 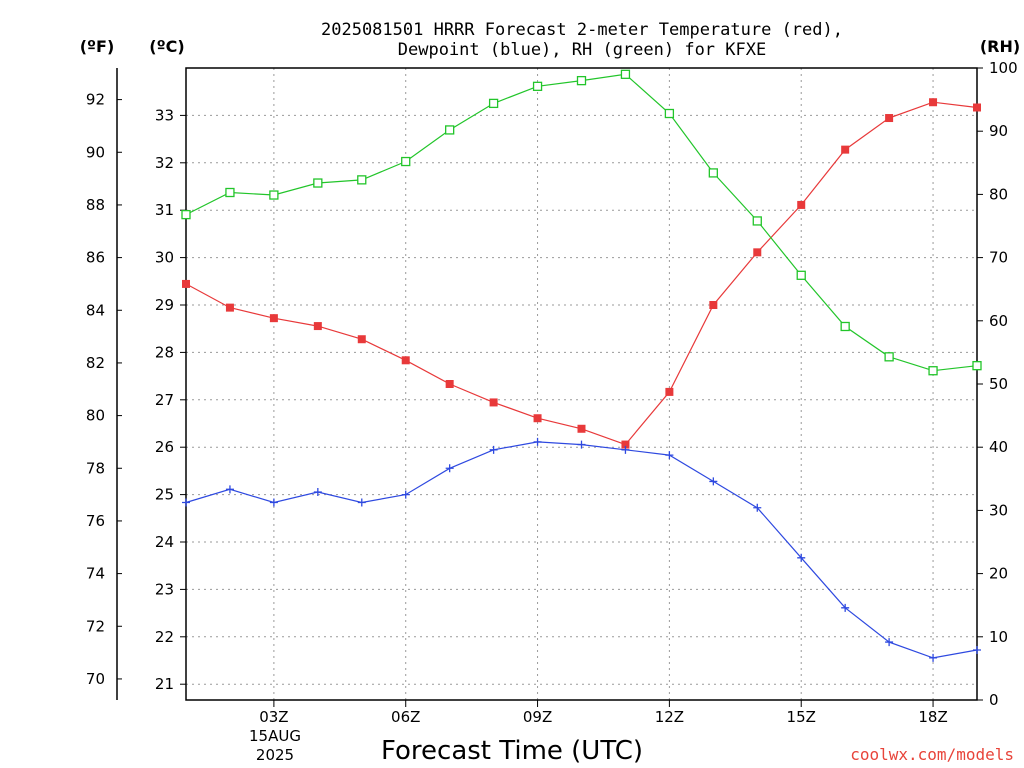 I want to click on fahrenheit-tick-label: 80, so click(x=95, y=416).